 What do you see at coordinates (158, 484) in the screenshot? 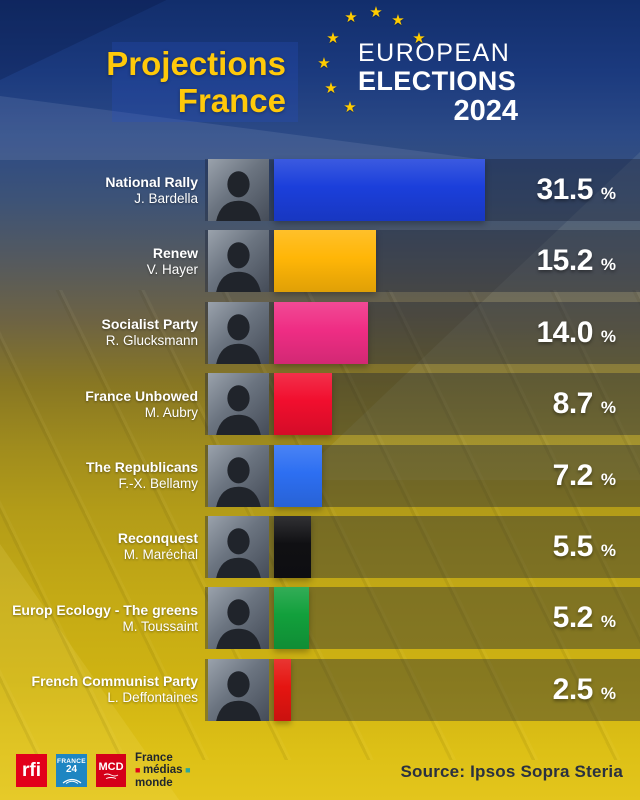
I see `candidate-name: F.-X. Bellamy` at bounding box center [158, 484].